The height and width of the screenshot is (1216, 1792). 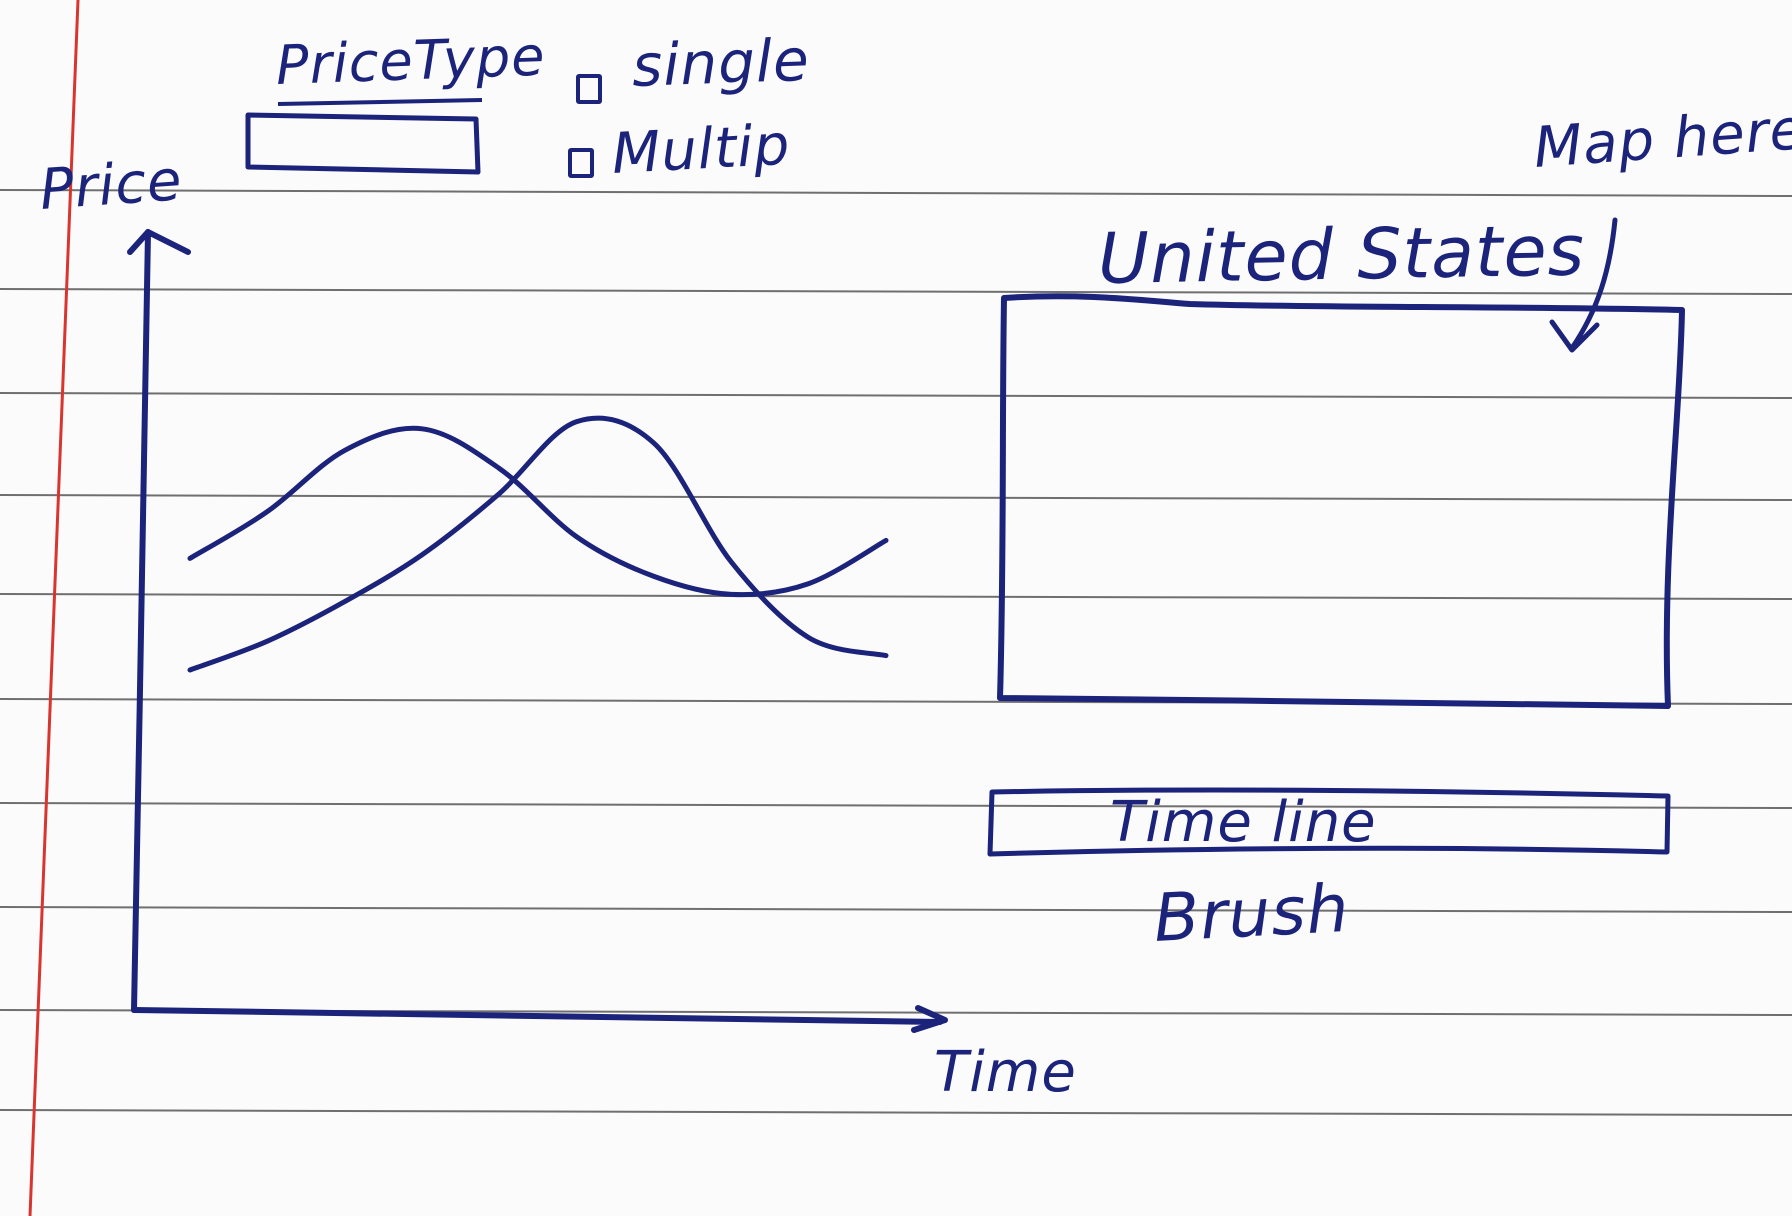 What do you see at coordinates (537, 1016) in the screenshot?
I see `x-axis` at bounding box center [537, 1016].